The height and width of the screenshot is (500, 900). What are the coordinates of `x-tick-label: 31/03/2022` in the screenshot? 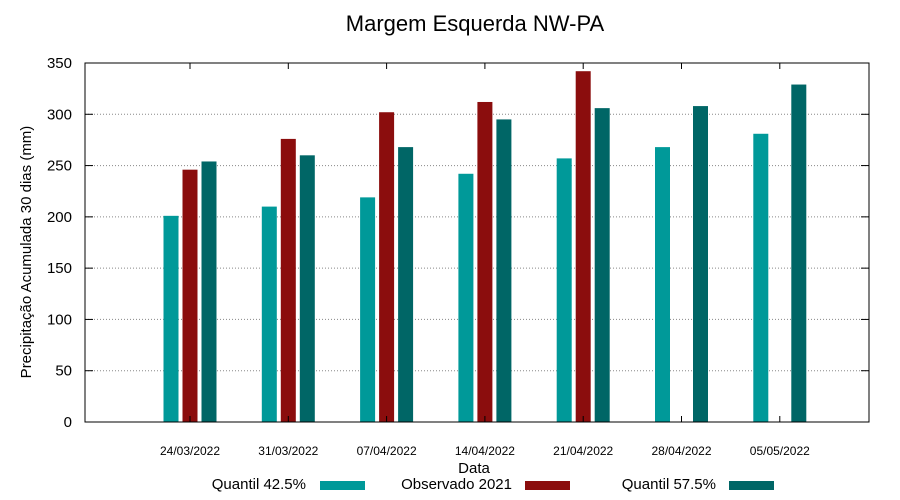 It's located at (288, 451).